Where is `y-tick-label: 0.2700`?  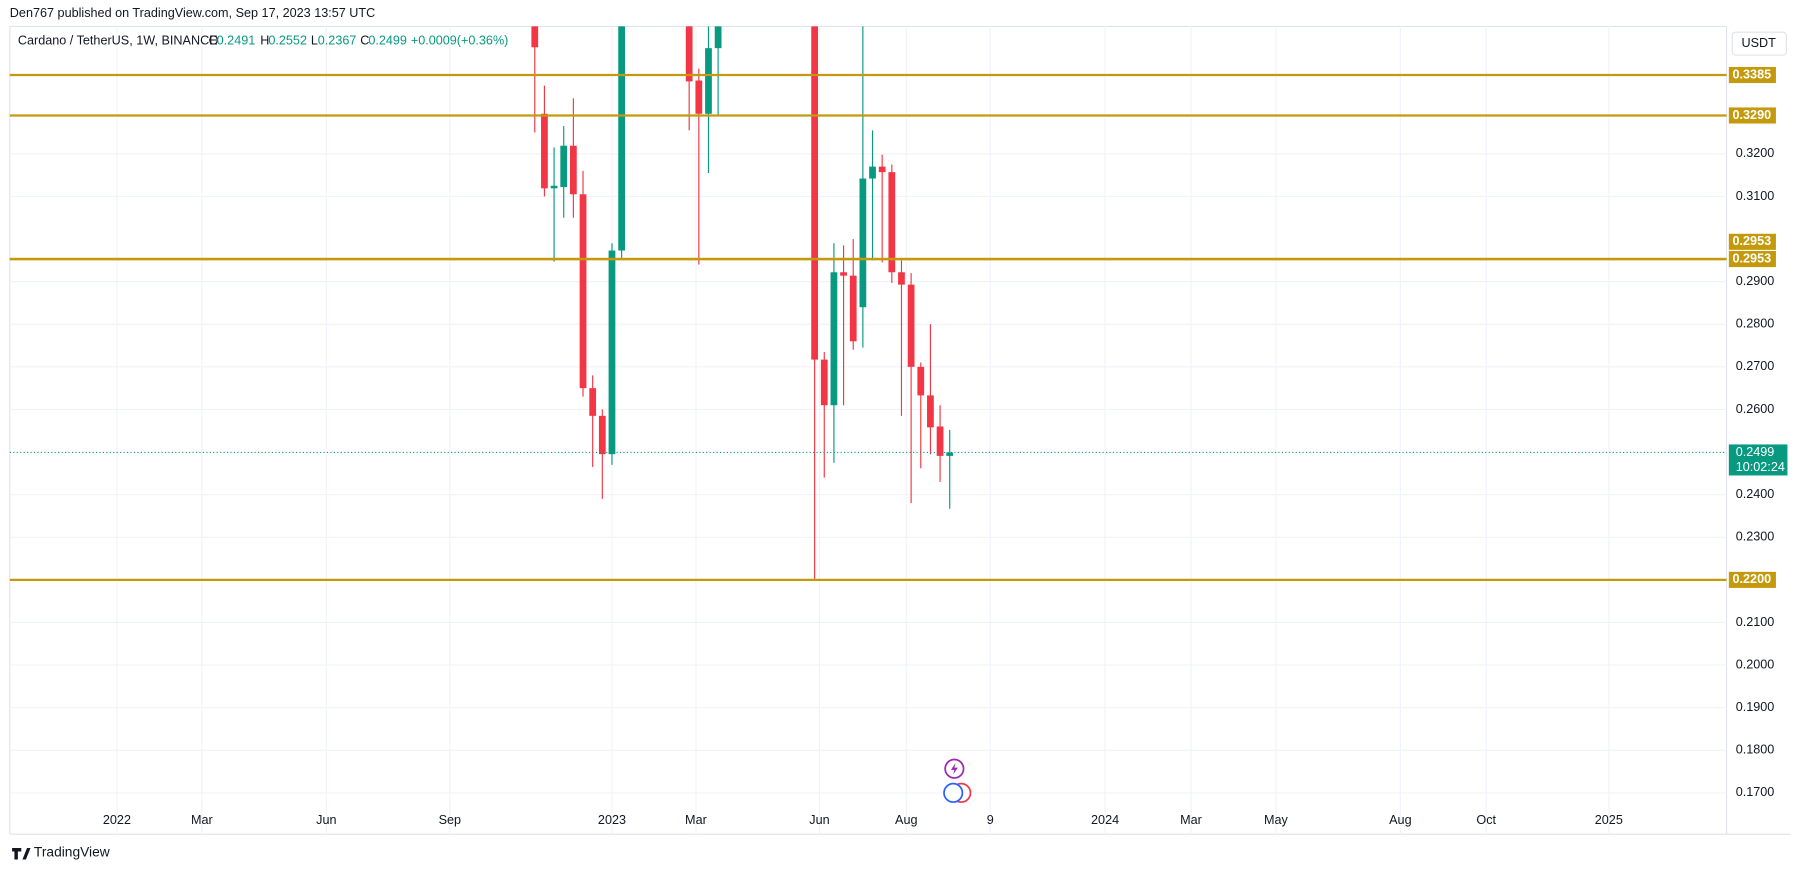
y-tick-label: 0.2700 is located at coordinates (1755, 366).